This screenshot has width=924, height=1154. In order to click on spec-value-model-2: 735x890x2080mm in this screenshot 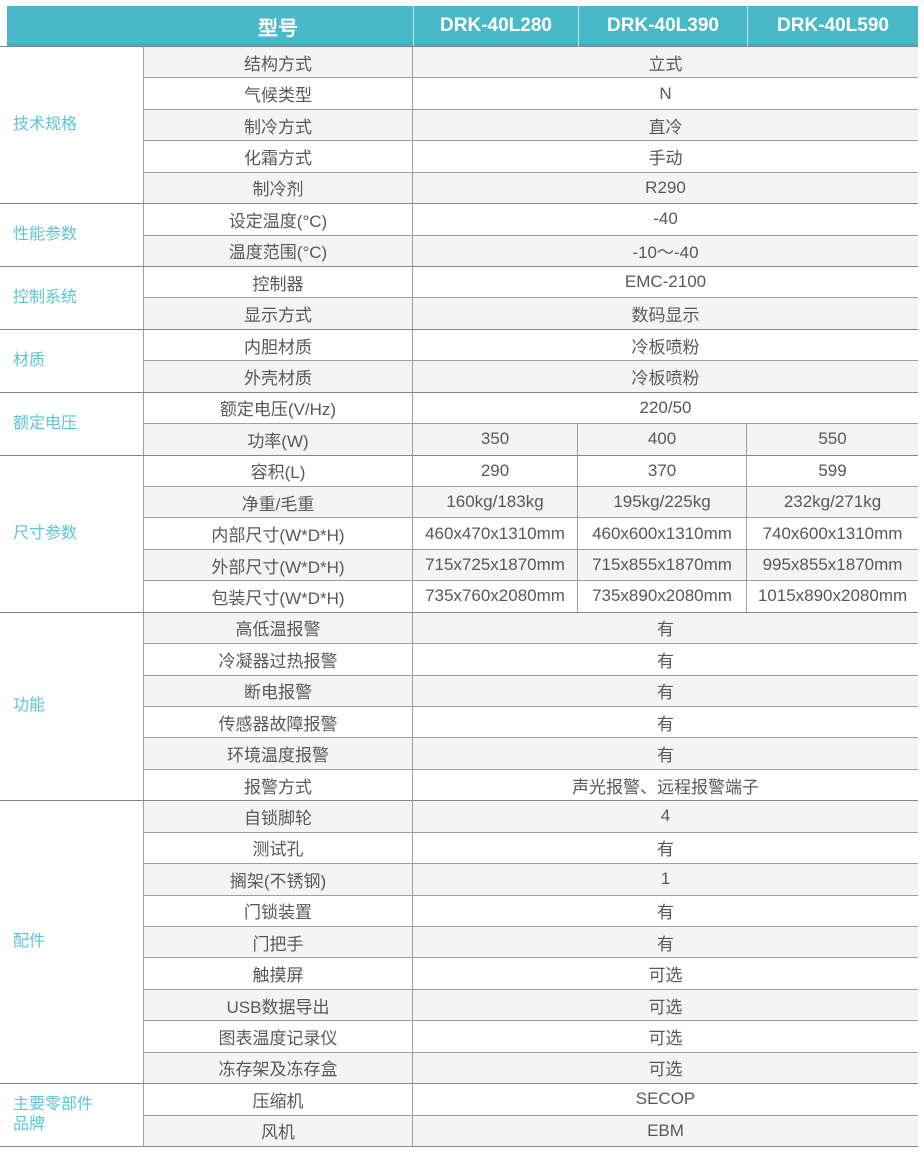, I will do `click(662, 597)`.